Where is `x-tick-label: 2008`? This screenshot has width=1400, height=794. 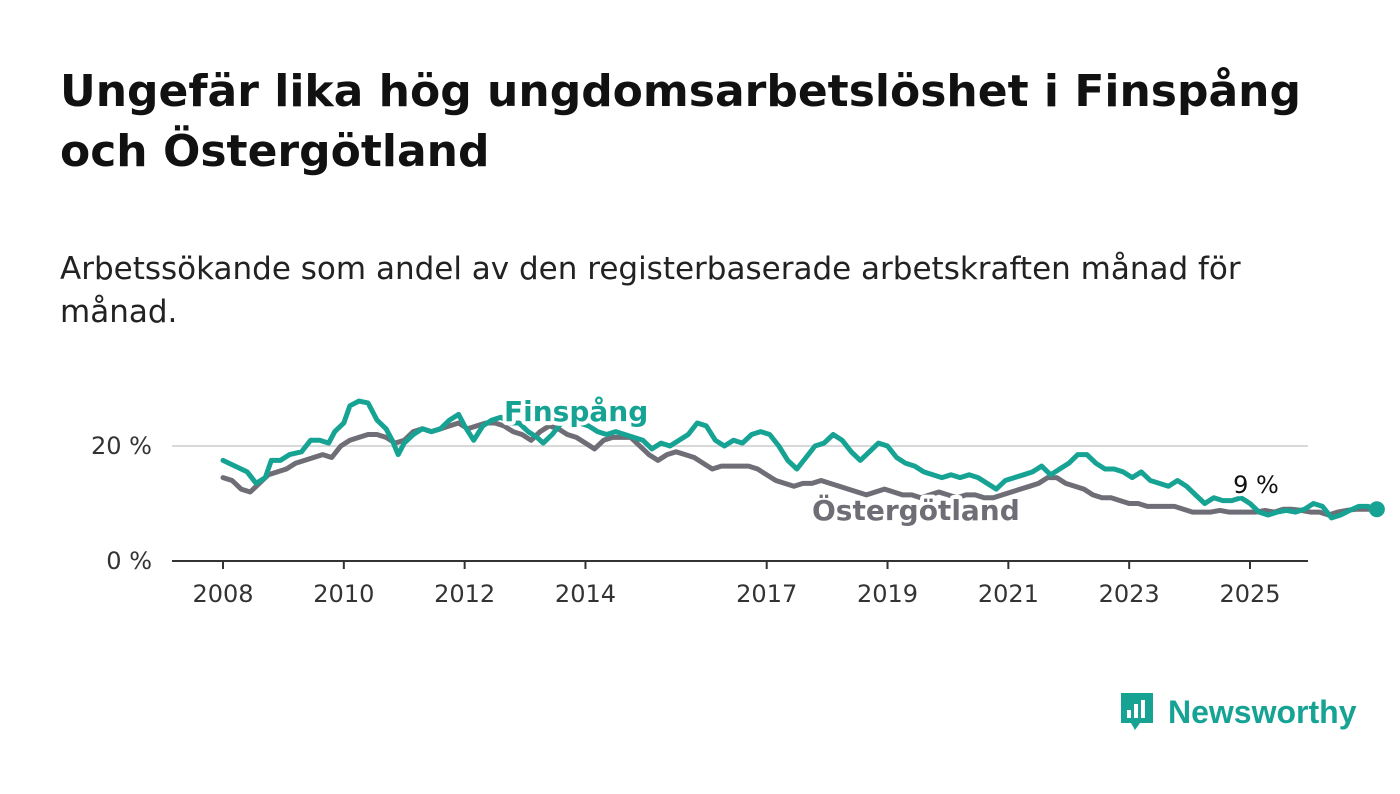 x-tick-label: 2008 is located at coordinates (222, 594).